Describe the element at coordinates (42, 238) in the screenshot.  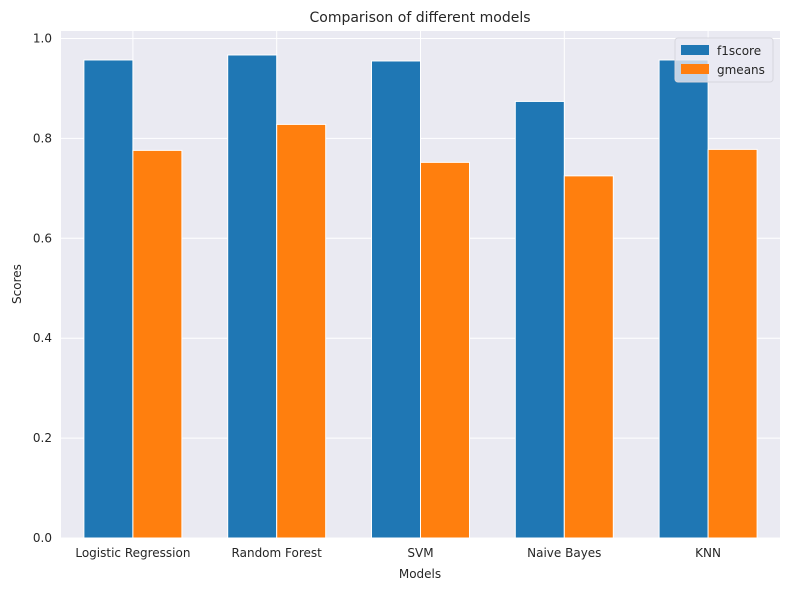
I see `y-tick-label: 0.6` at that location.